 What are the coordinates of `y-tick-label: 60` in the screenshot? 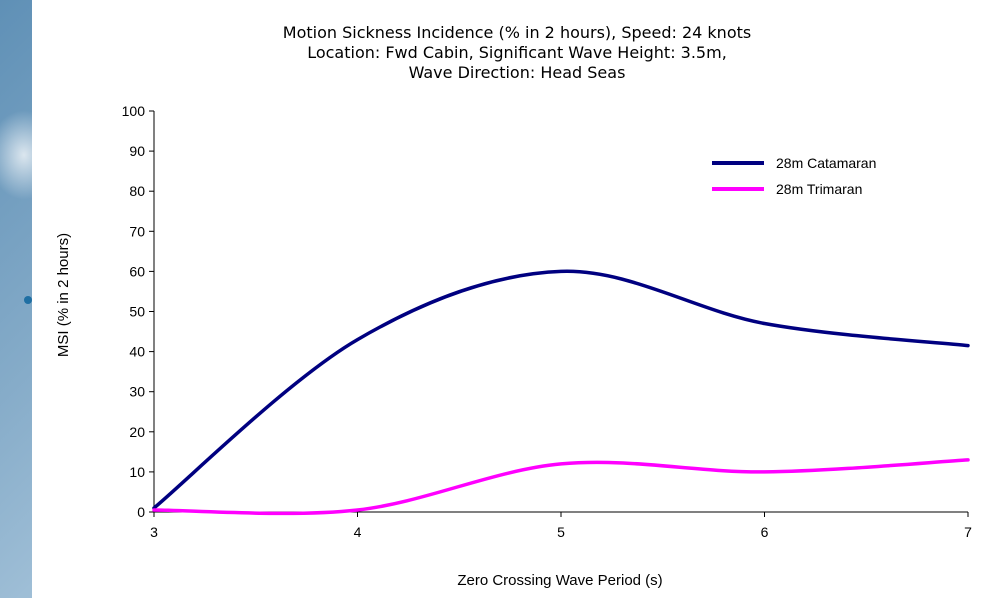 It's located at (137, 271).